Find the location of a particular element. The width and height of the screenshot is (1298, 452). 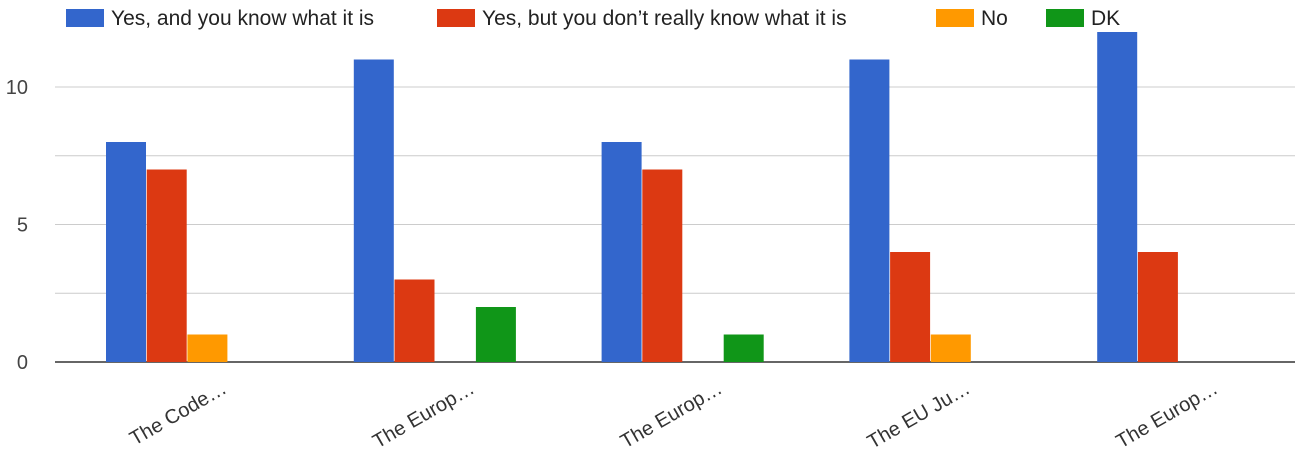

y-axis: 0 5 10 is located at coordinates (17, 225).